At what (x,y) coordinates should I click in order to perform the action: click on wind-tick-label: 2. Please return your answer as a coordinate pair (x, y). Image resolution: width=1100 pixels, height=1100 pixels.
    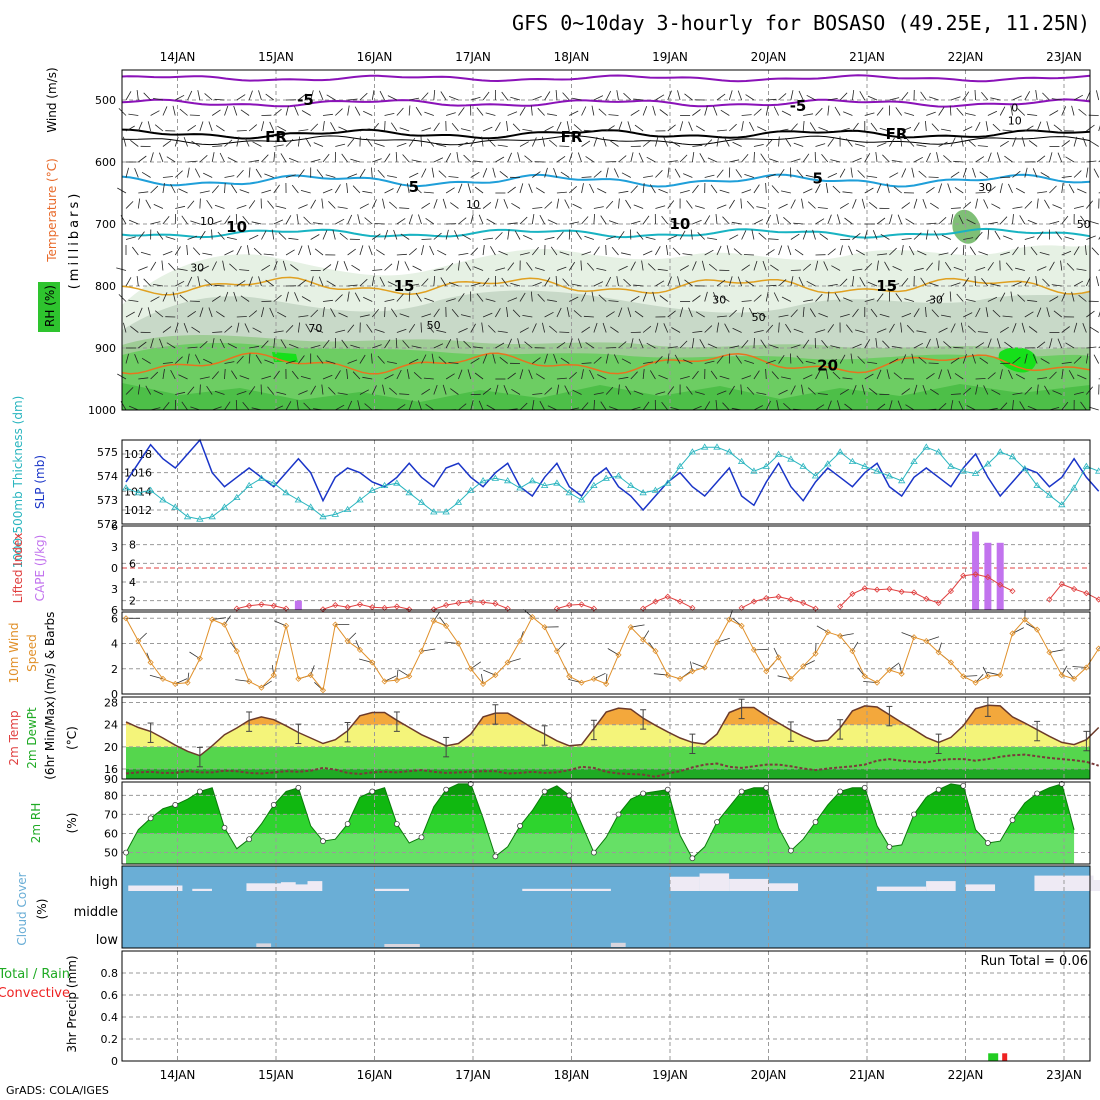
    Looking at the image, I should click on (114, 669).